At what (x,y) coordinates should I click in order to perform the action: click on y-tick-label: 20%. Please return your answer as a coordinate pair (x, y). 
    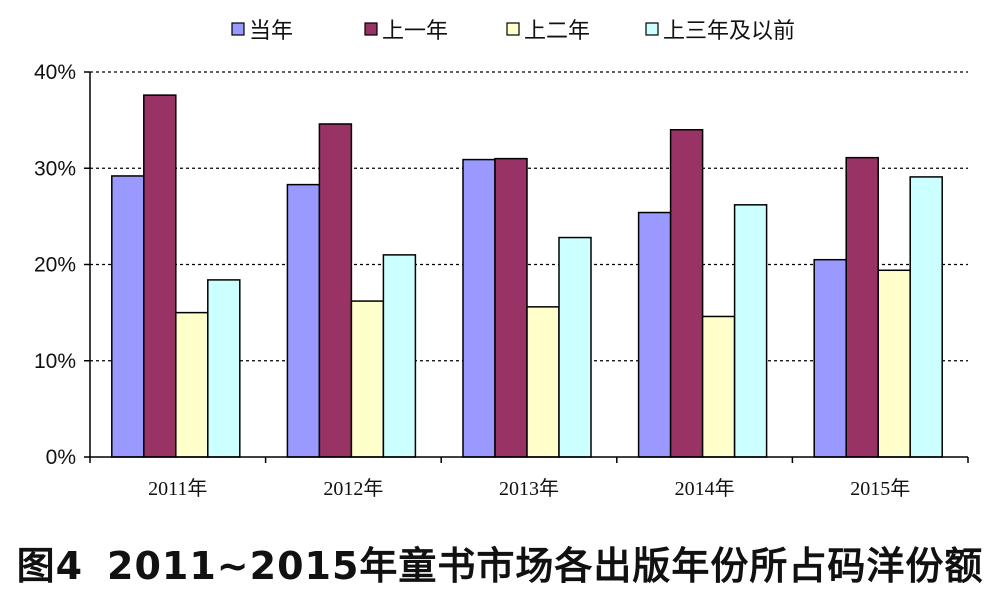
    Looking at the image, I should click on (55, 265).